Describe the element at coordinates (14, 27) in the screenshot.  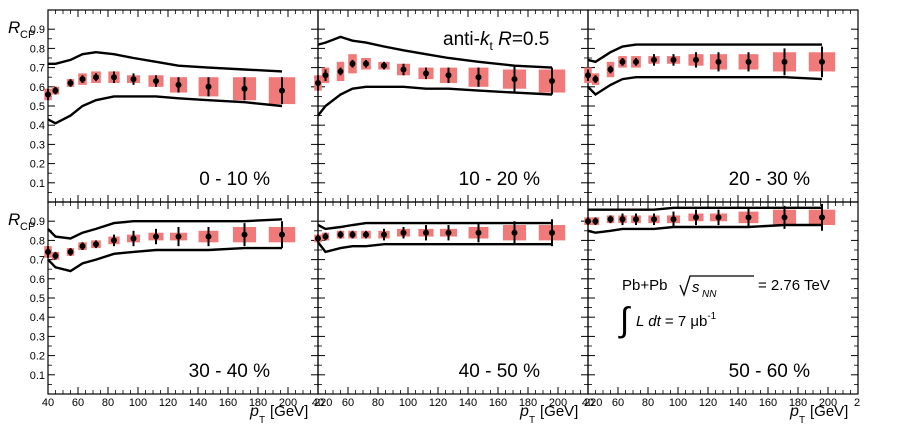
I see `ylabel-top: R` at that location.